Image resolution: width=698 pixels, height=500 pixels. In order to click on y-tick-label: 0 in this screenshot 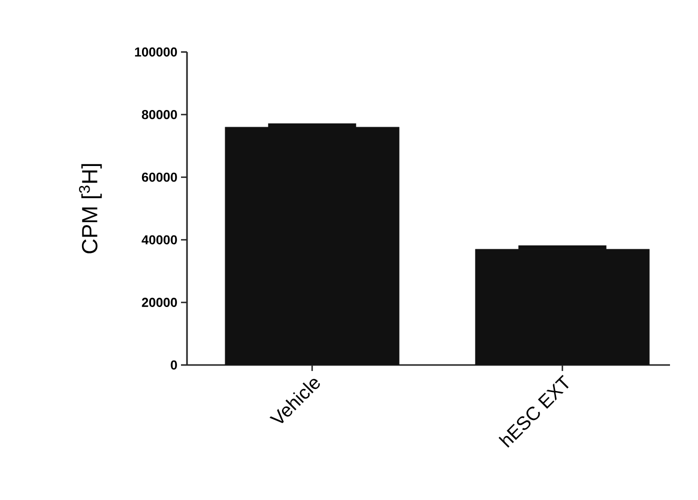, I will do `click(173, 365)`.